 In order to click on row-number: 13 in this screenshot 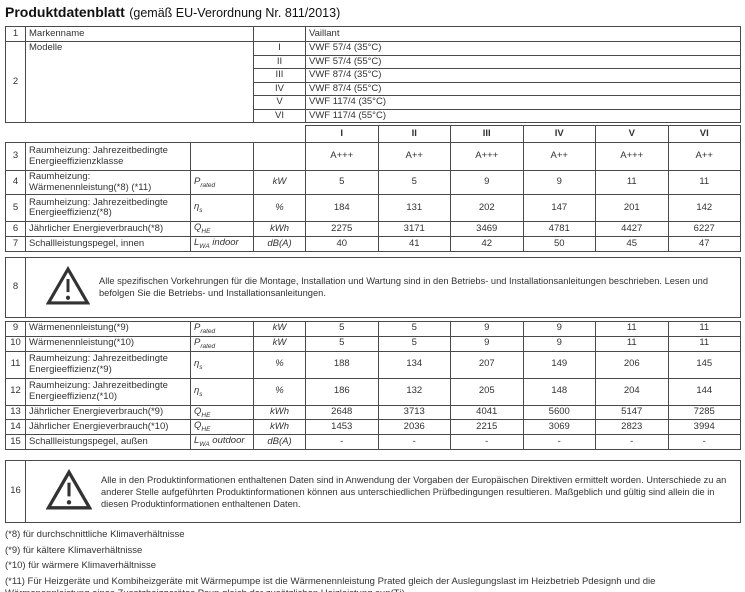, I will do `click(15, 412)`.